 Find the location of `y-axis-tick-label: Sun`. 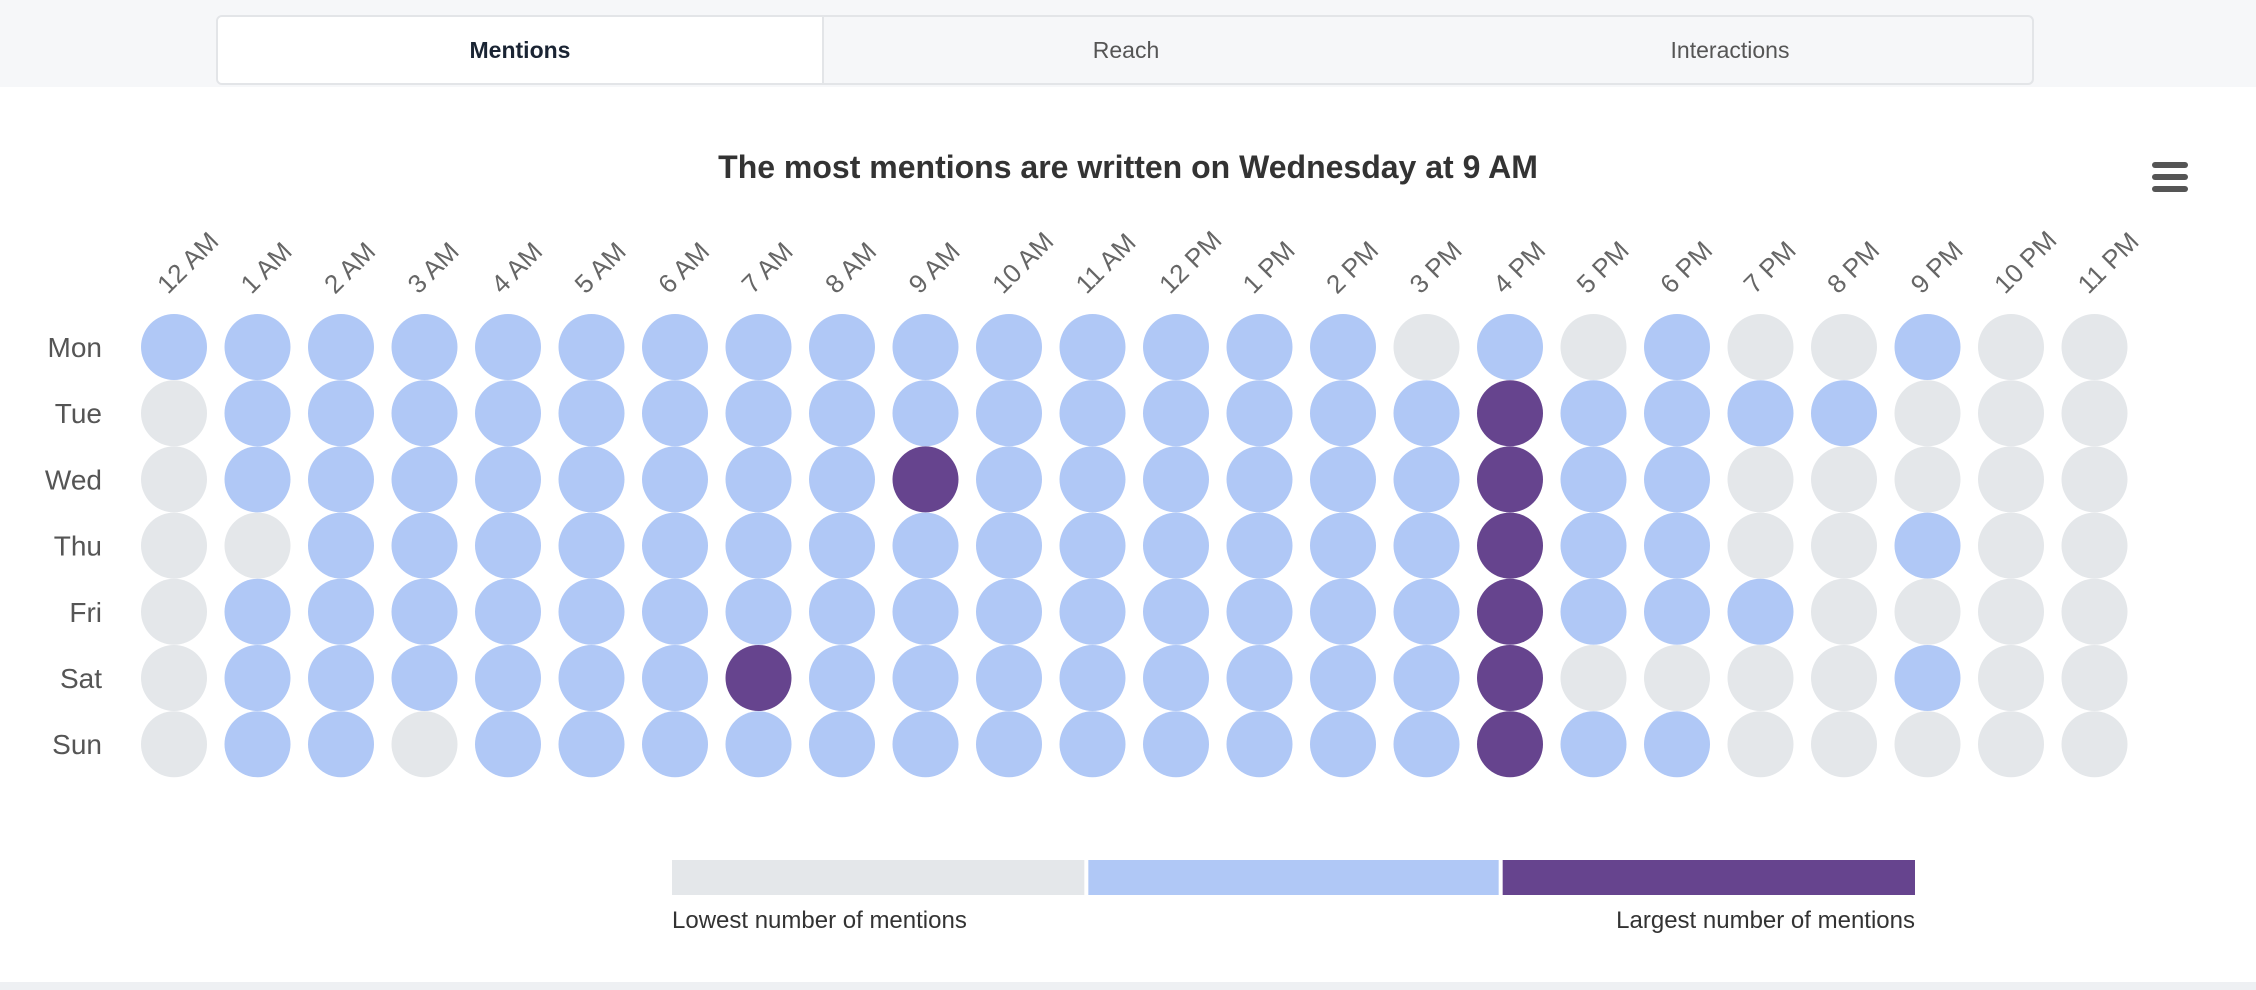

y-axis-tick-label: Sun is located at coordinates (77, 744).